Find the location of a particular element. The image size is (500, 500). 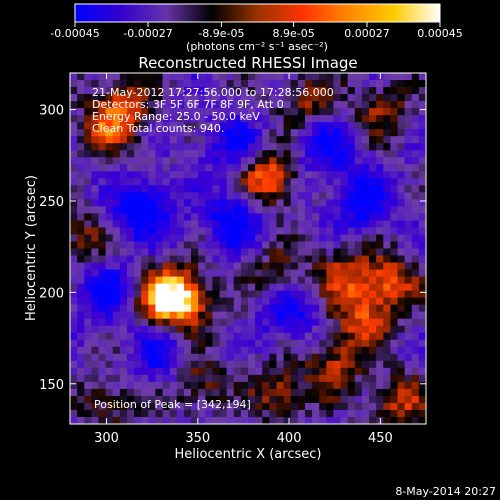

y-tick-label: 150 is located at coordinates (51, 385).